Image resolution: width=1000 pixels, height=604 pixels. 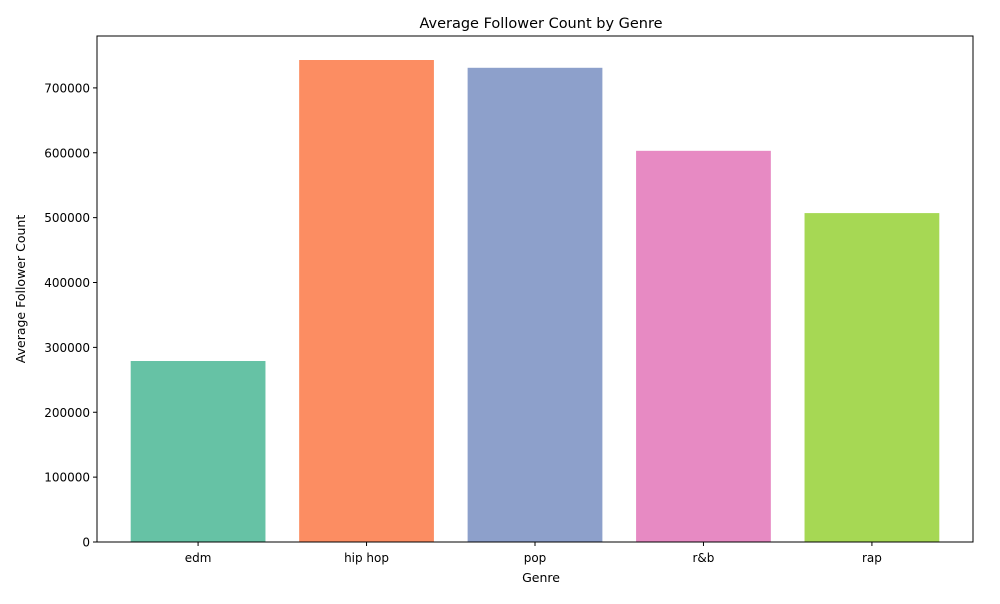 What do you see at coordinates (67, 413) in the screenshot?
I see `y-tick-label: 200000` at bounding box center [67, 413].